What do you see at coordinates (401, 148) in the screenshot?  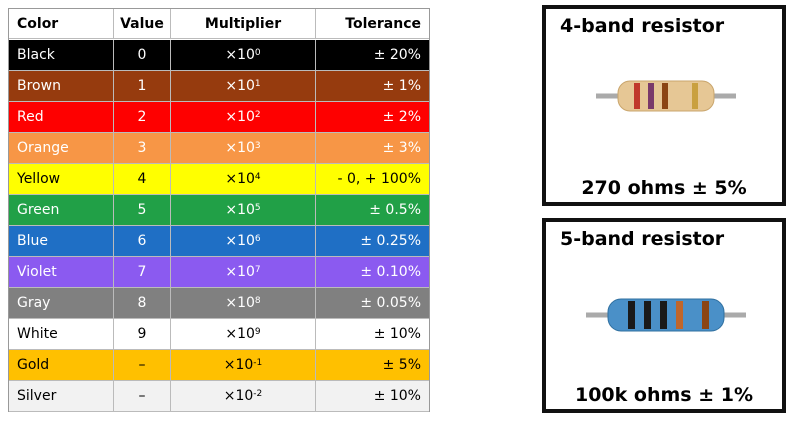 I see `tolerance-cell: ± 3%` at bounding box center [401, 148].